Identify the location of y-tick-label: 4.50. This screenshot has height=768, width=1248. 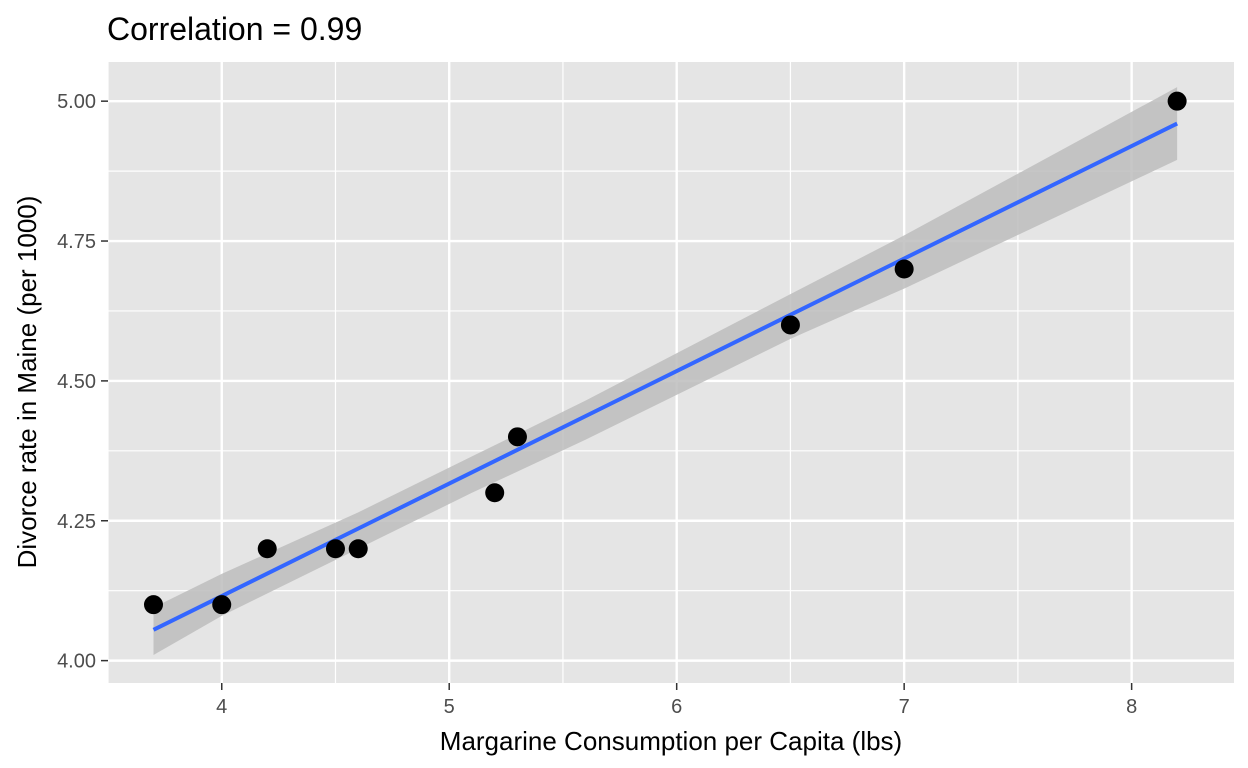
(76, 382).